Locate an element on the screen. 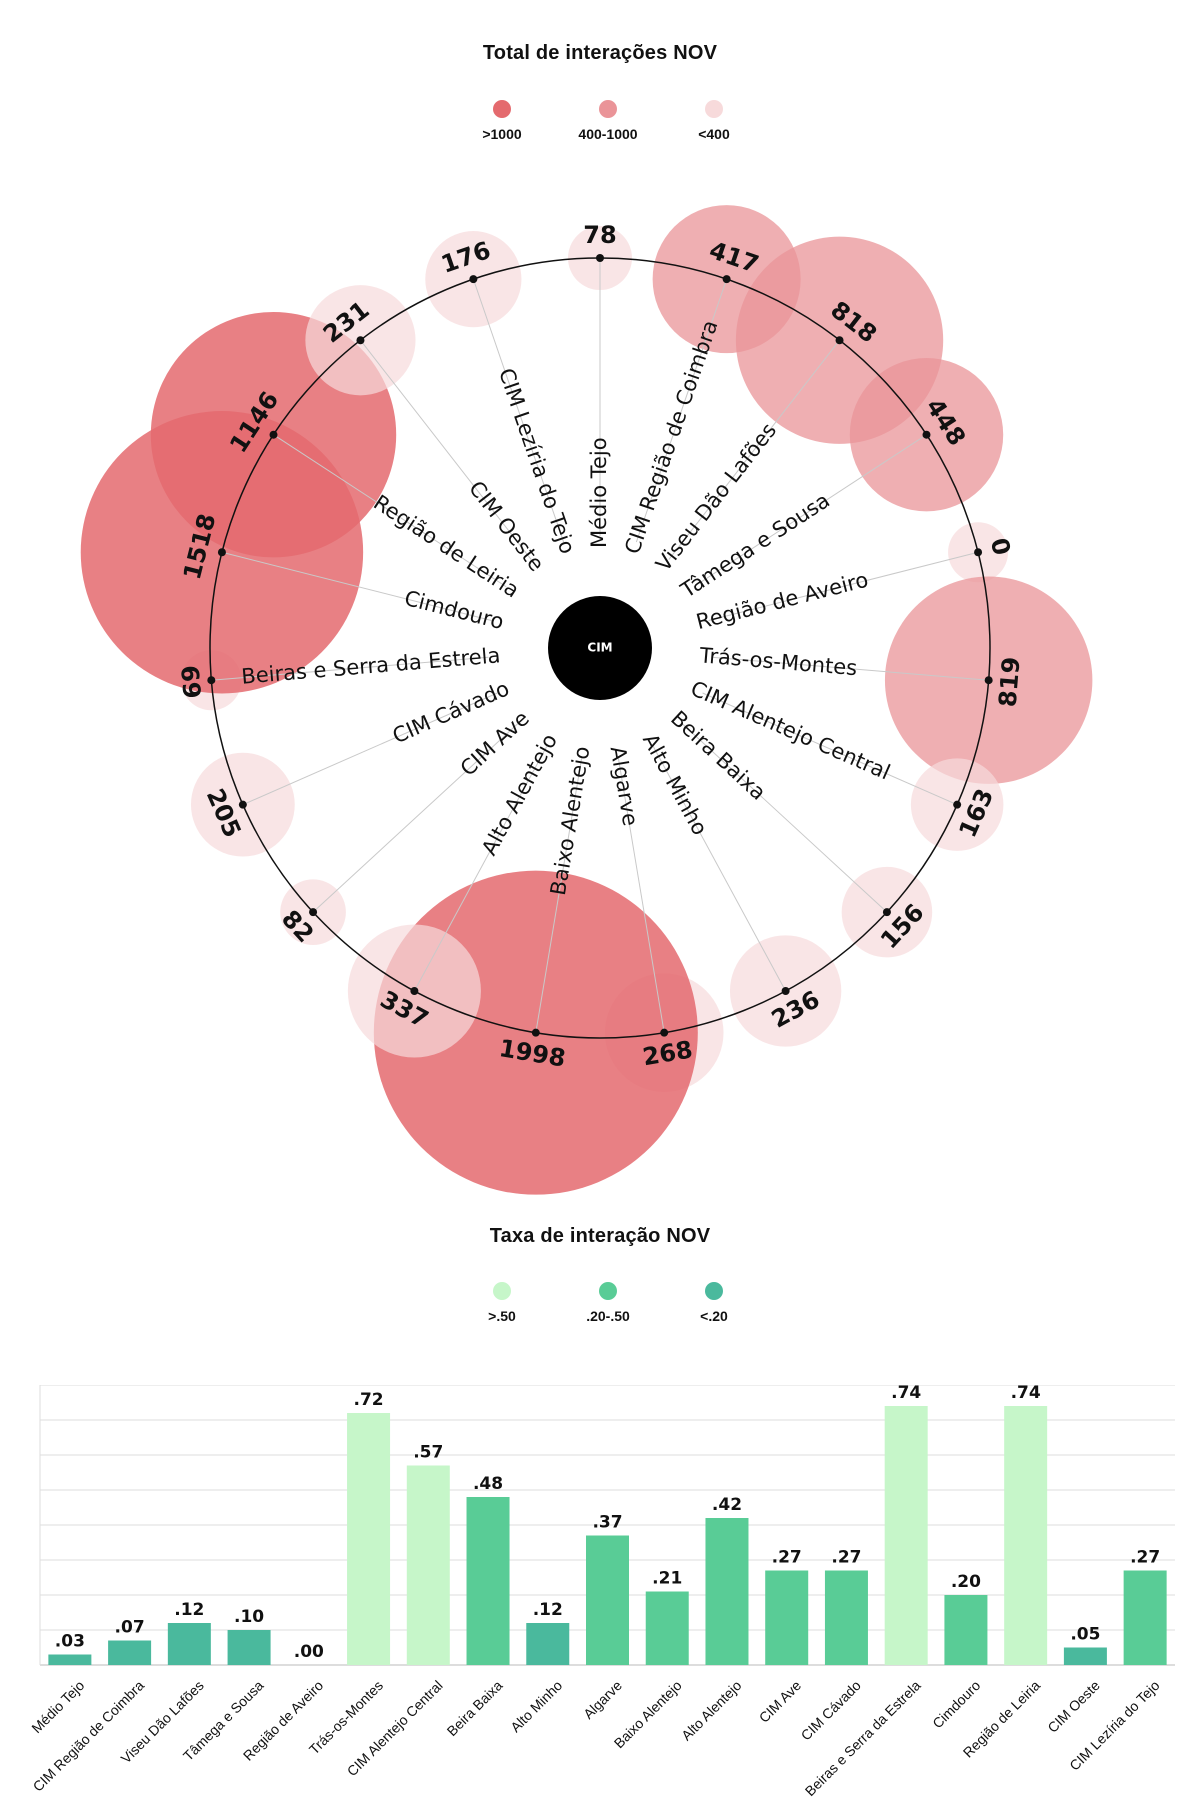 Image resolution: width=1200 pixels, height=1820 pixels. bar-category-cim-ave: CIM Ave is located at coordinates (780, 1701).